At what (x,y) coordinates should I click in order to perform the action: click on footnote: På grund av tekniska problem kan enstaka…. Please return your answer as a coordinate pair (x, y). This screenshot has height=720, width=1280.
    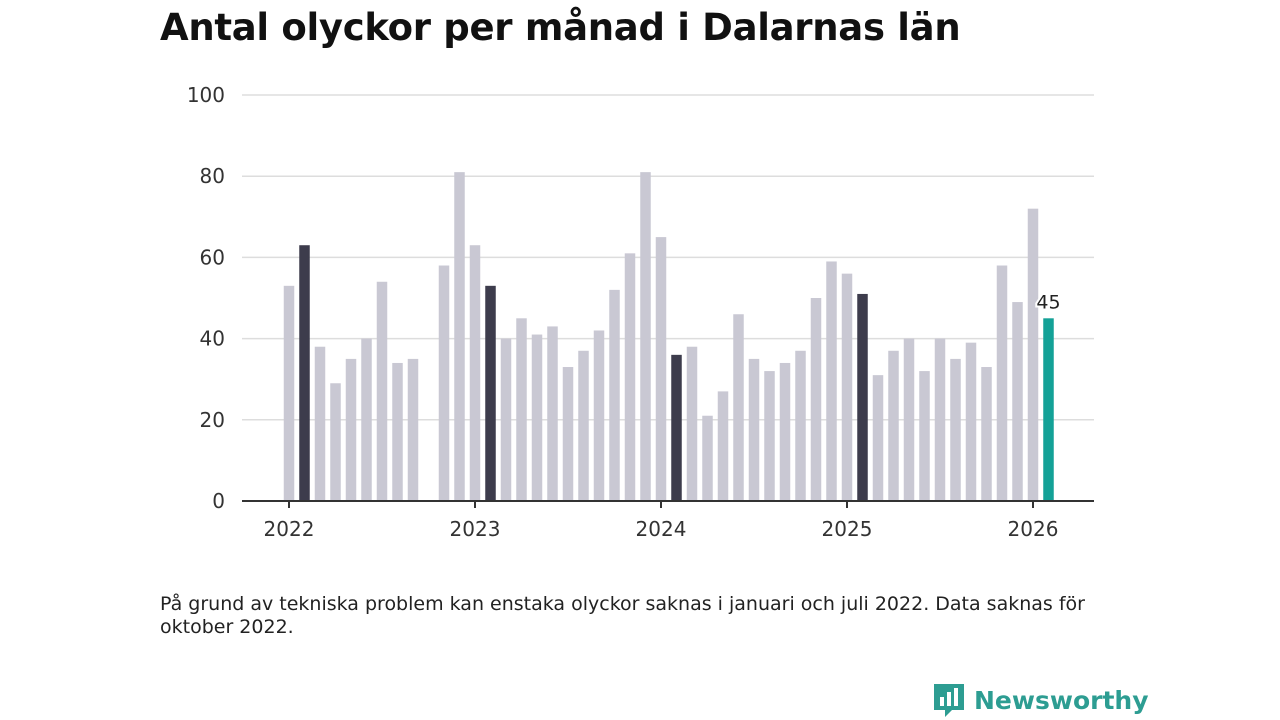
    Looking at the image, I should click on (622, 615).